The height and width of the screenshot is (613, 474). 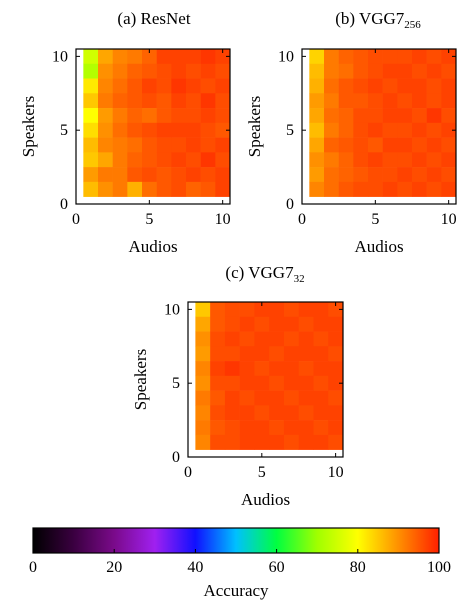 I want to click on colorbar-tick-label: 80, so click(x=358, y=567).